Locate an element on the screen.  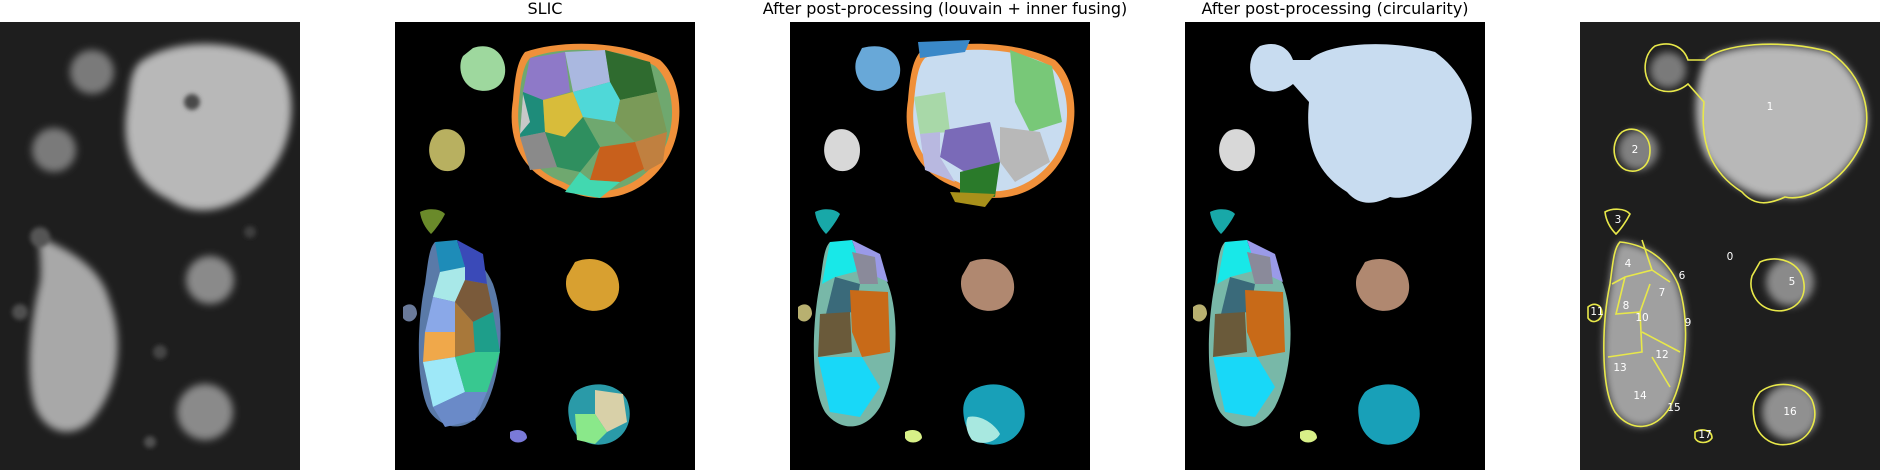
segment-label-0: 0 is located at coordinates (1730, 257).